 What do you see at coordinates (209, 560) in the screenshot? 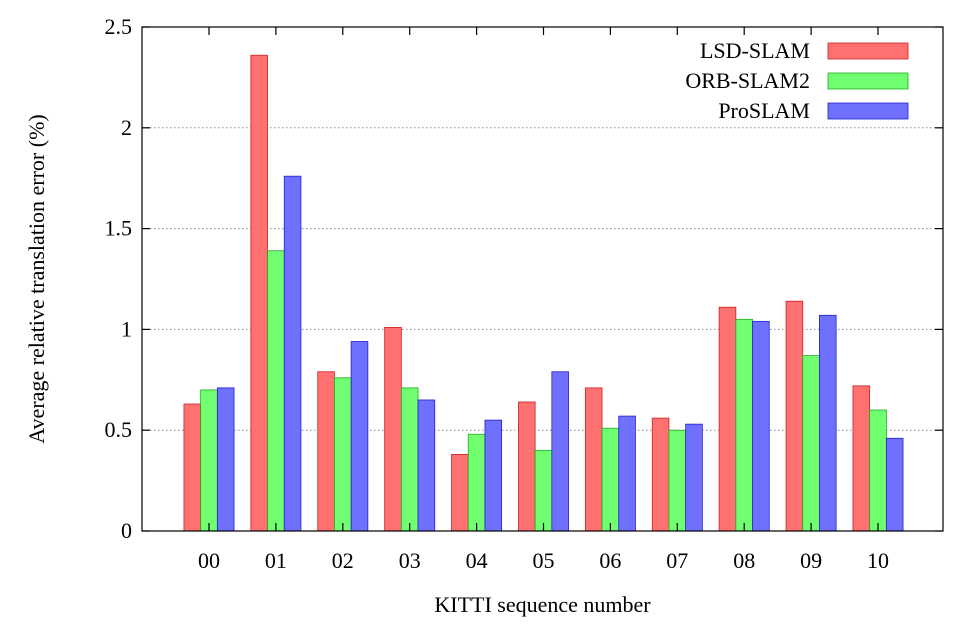
I see `x-tick-label: 00` at bounding box center [209, 560].